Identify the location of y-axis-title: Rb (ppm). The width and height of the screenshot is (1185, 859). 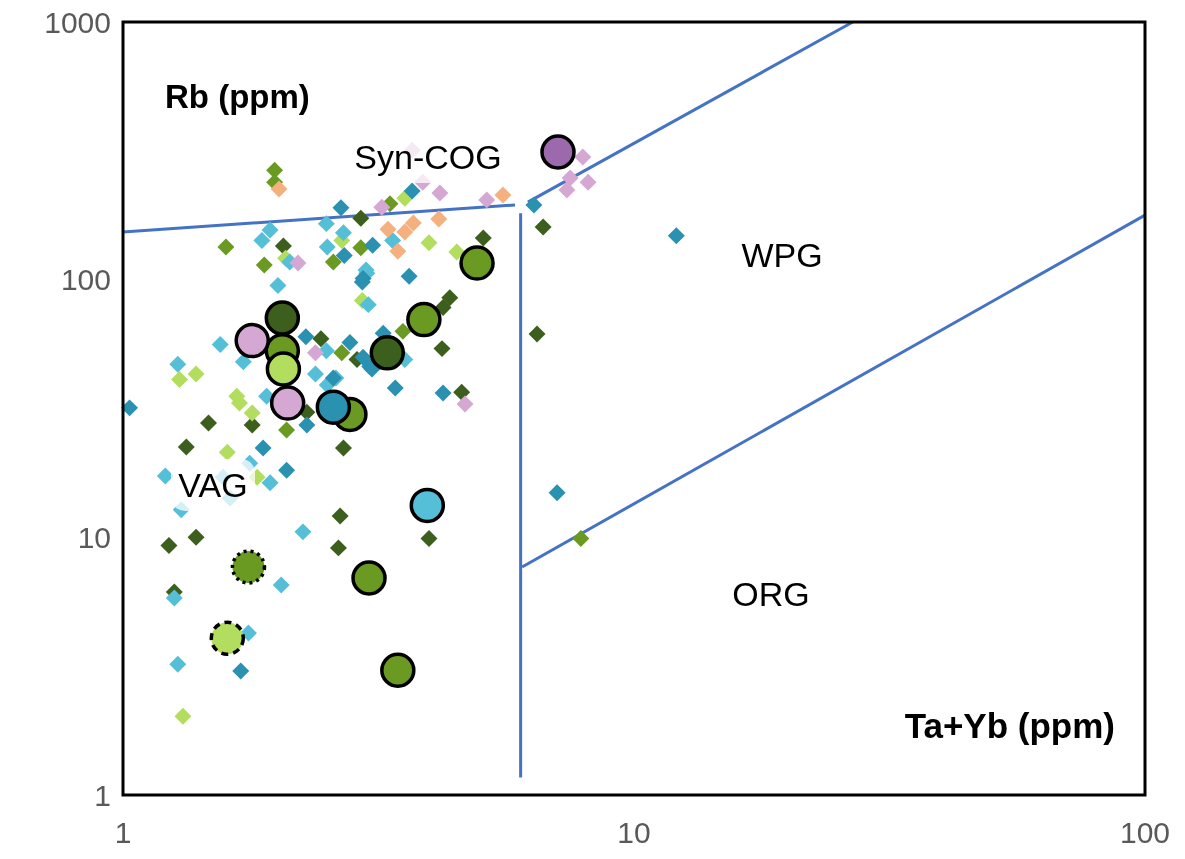
(237, 96).